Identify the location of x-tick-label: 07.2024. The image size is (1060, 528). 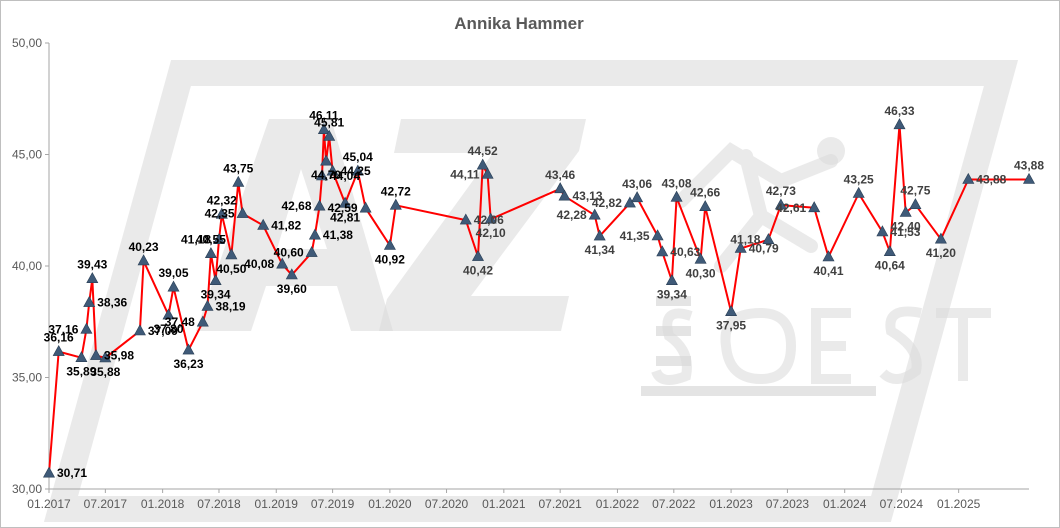
(902, 504).